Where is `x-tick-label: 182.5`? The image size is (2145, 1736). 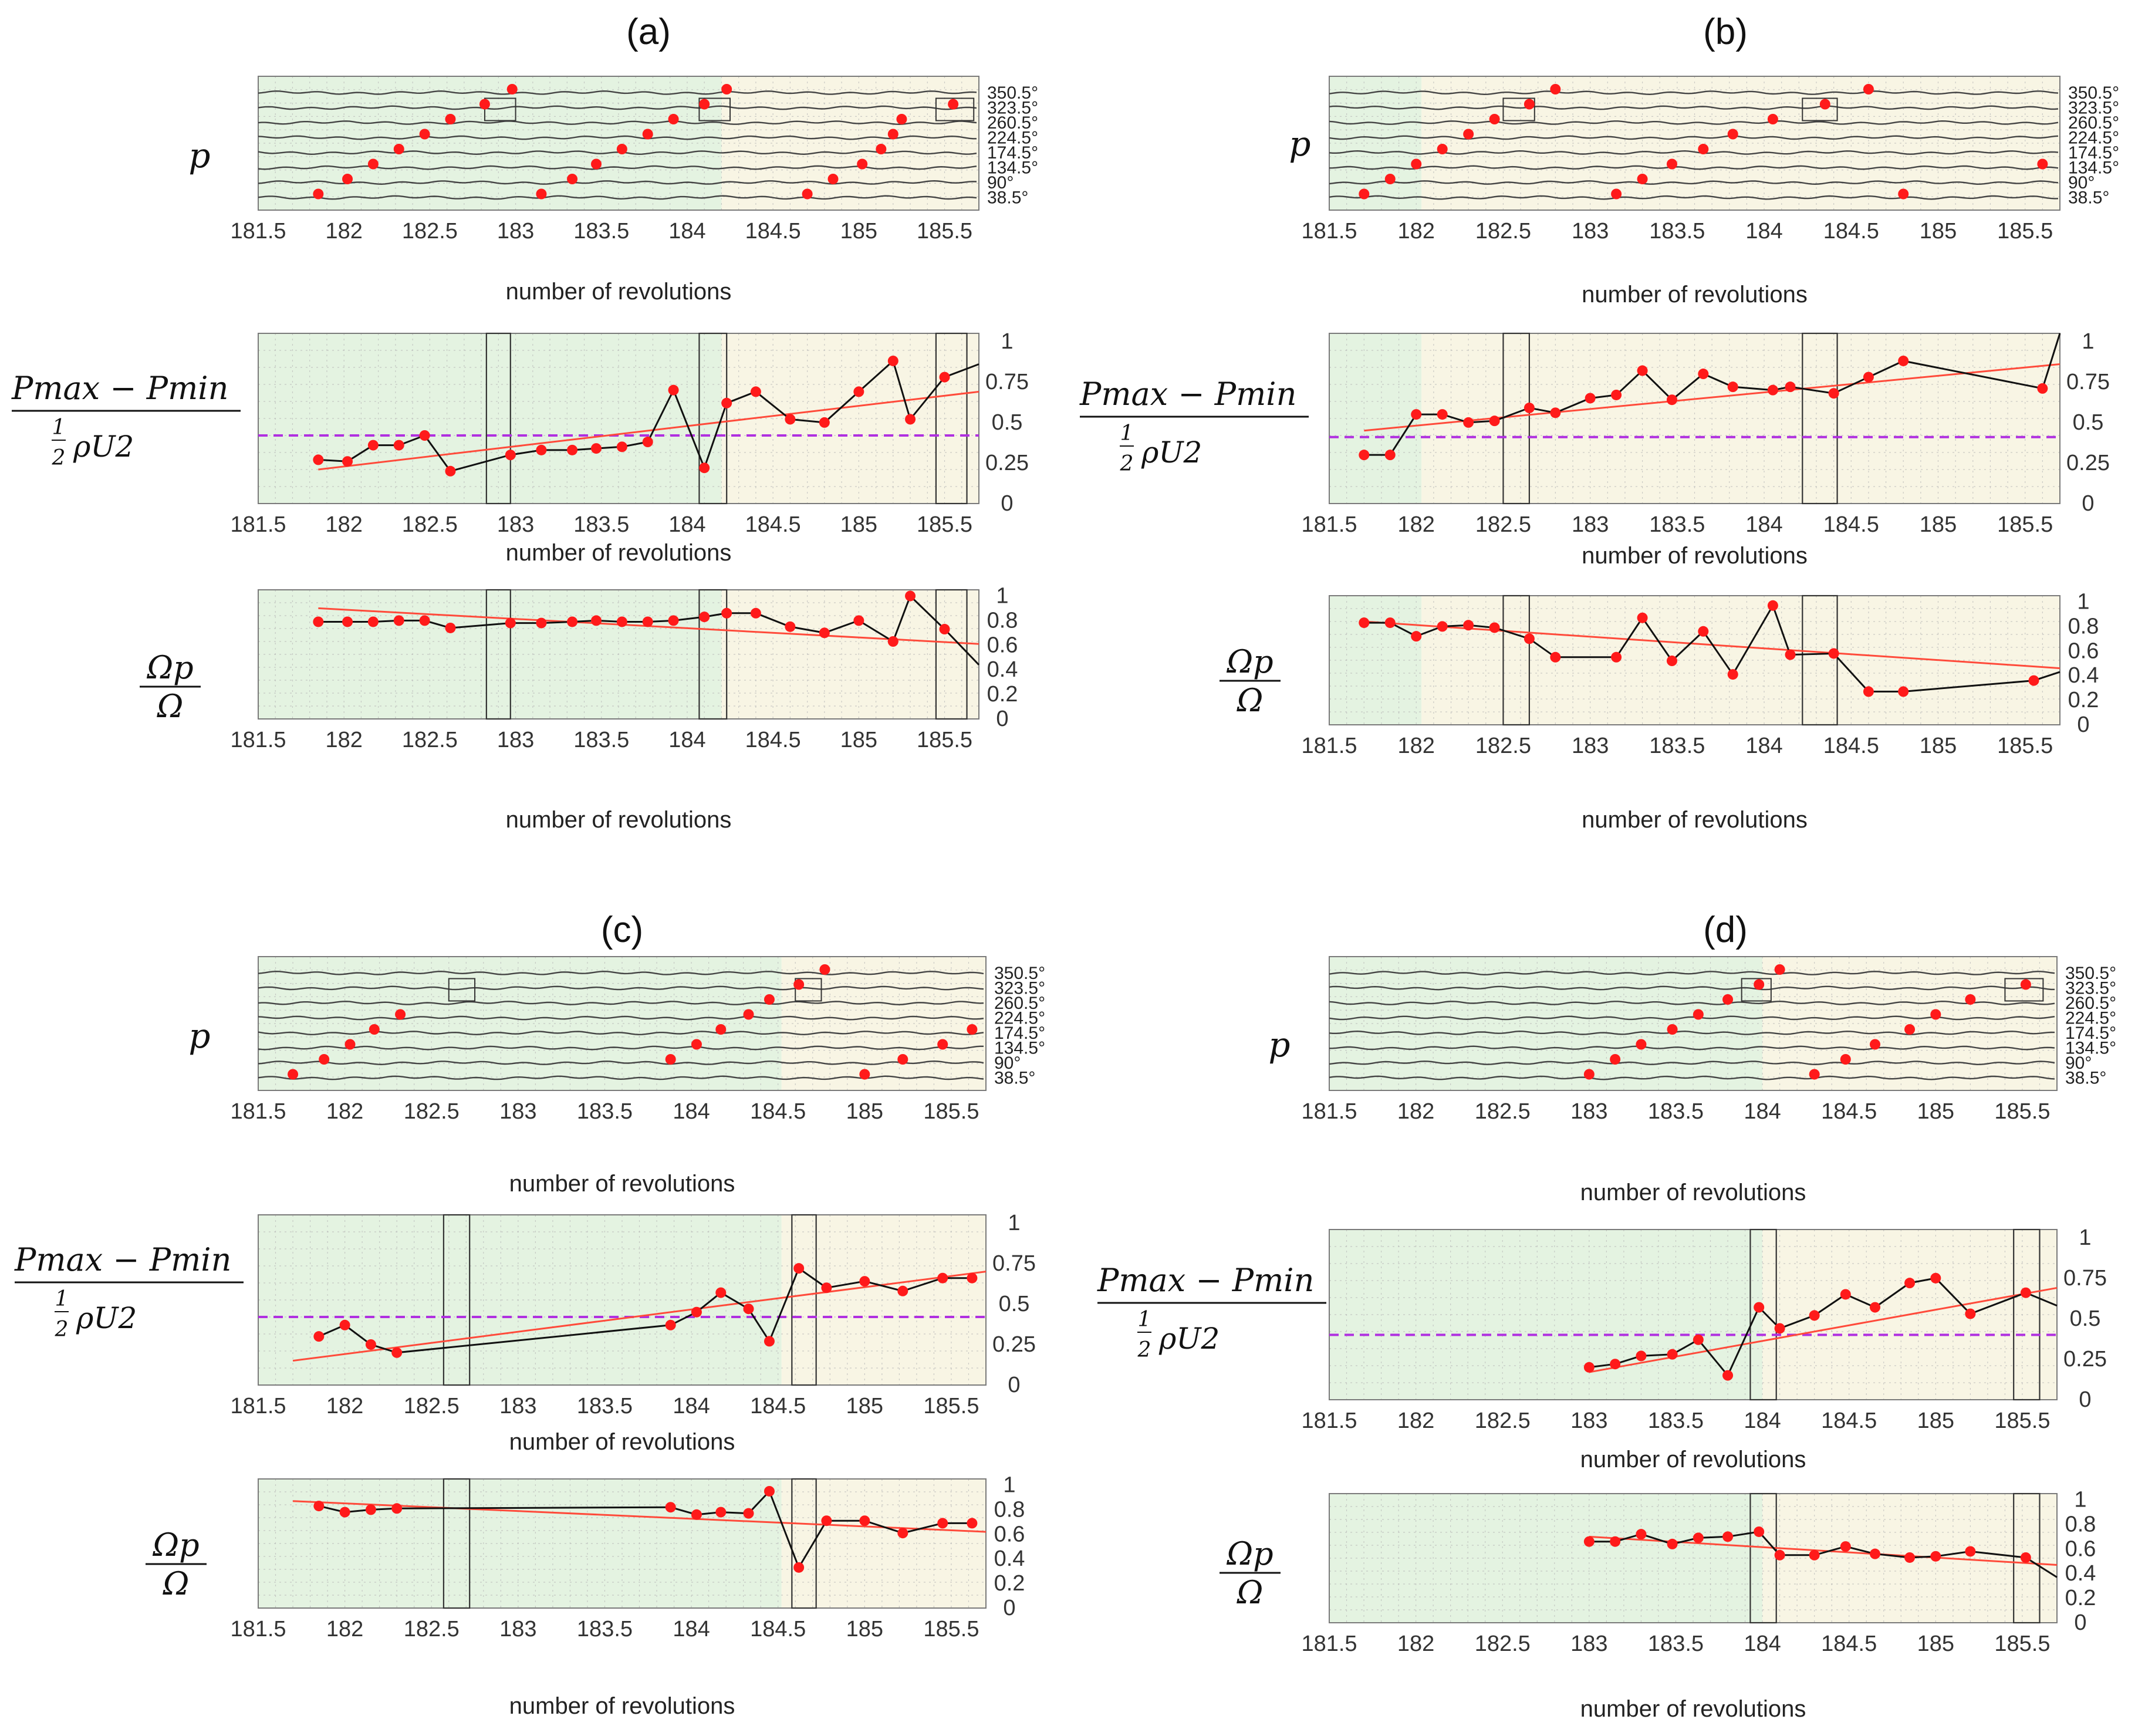
x-tick-label: 182.5 is located at coordinates (430, 524).